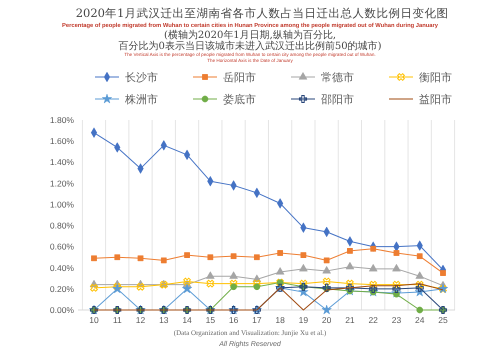 The width and height of the screenshot is (500, 353). Describe the element at coordinates (141, 77) in the screenshot. I see `legend-label: 长沙市` at that location.